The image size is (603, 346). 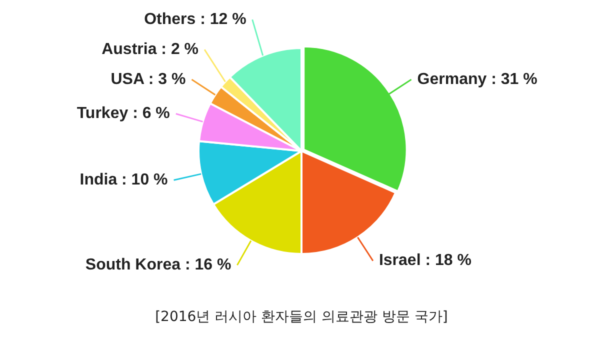 I want to click on slice-label: Turkey : 6 %, so click(x=123, y=113).